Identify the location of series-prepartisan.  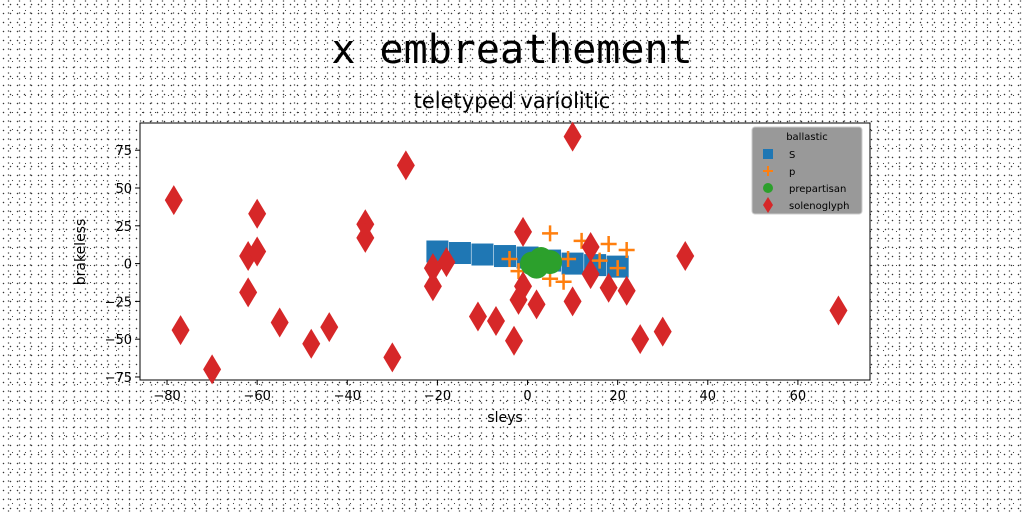
(541, 263).